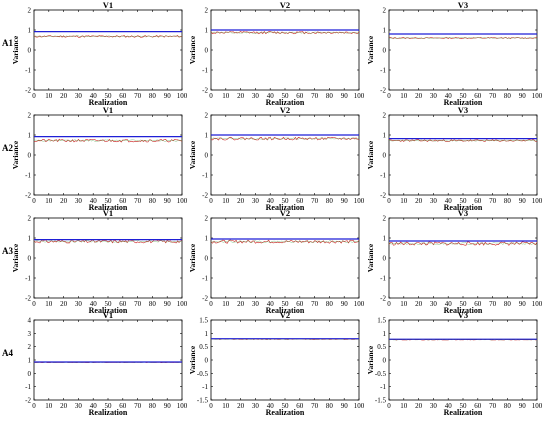 This screenshot has width=550, height=426. Describe the element at coordinates (7, 251) in the screenshot. I see `row-label: A3` at that location.